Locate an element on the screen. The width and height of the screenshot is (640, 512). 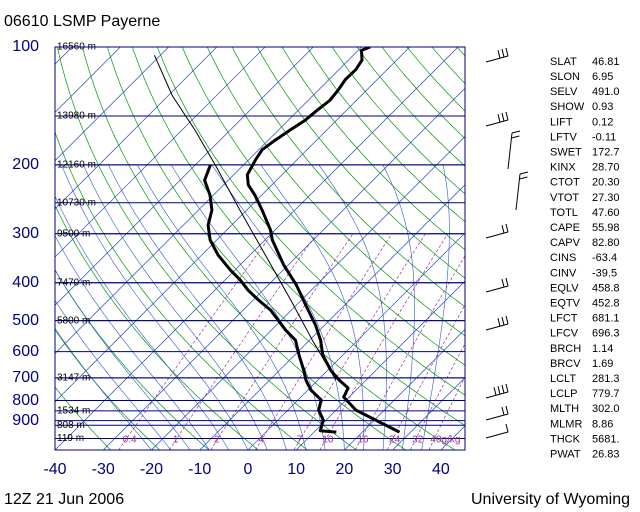
index-name: LCLT is located at coordinates (563, 379).